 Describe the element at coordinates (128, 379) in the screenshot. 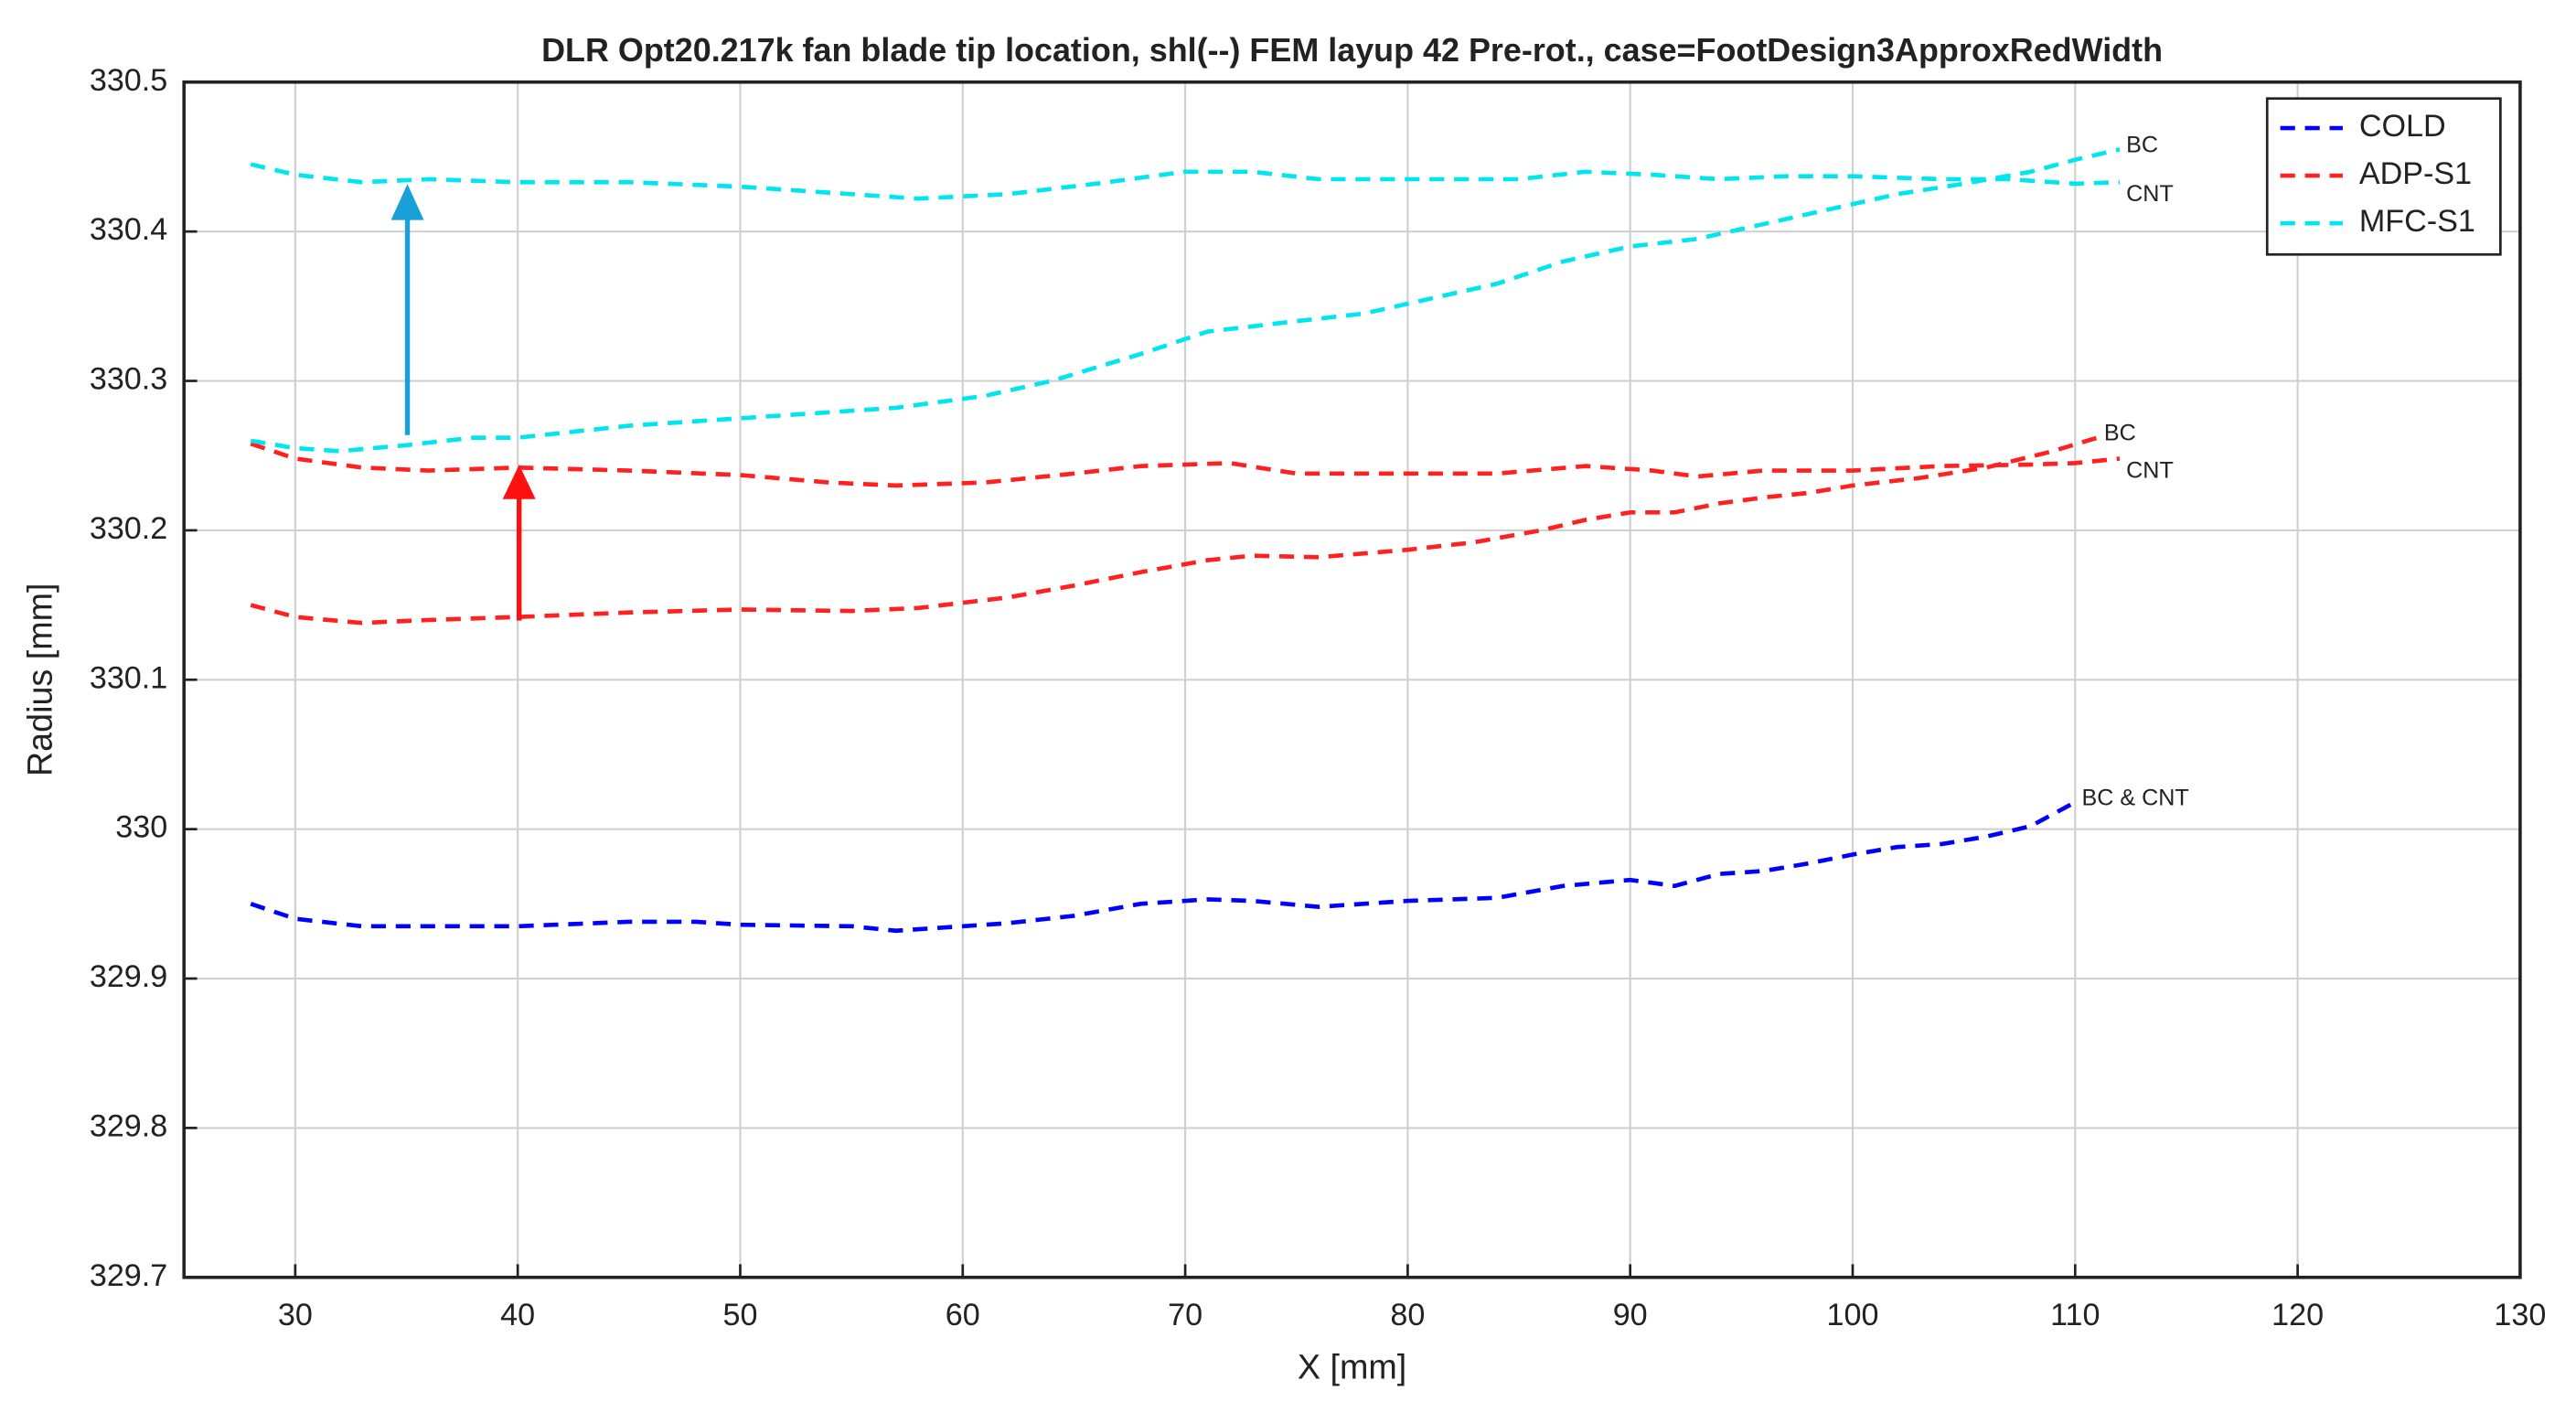

I see `y-tick-label: 330.3` at that location.